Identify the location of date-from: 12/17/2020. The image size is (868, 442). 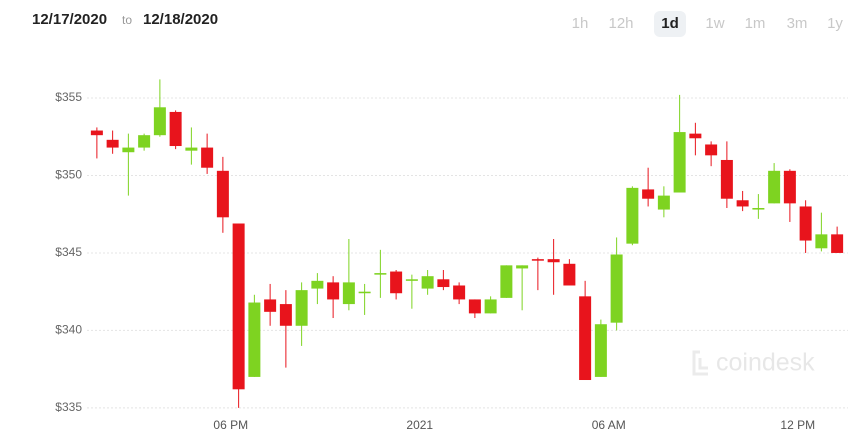
(69, 19).